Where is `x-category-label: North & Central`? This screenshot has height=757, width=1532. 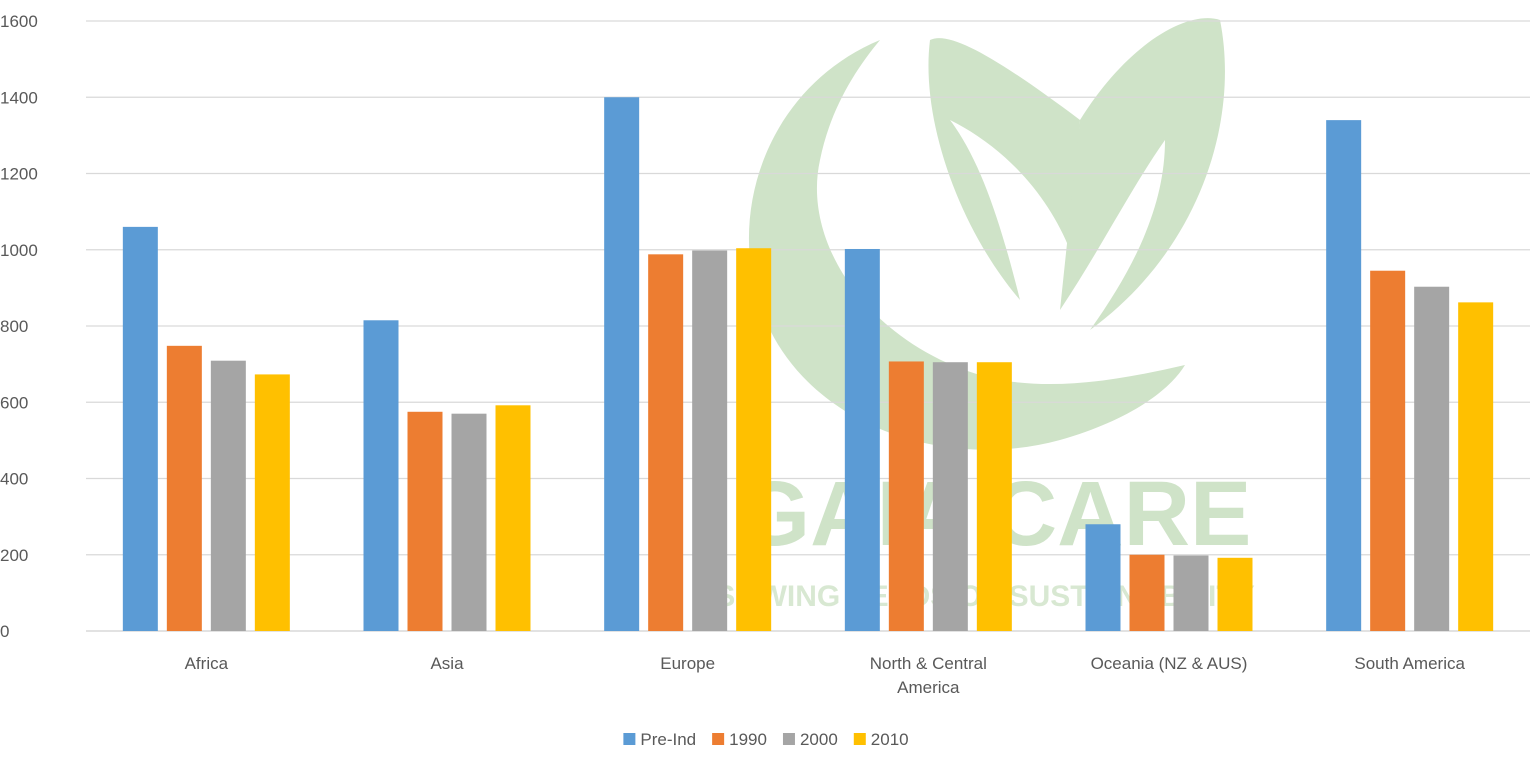
x-category-label: North & Central is located at coordinates (928, 663).